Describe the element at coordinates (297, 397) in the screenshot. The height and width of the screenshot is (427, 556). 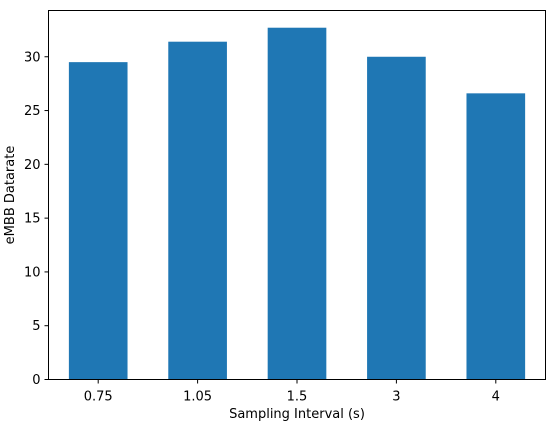
I see `x-tick-label: 1.5` at that location.